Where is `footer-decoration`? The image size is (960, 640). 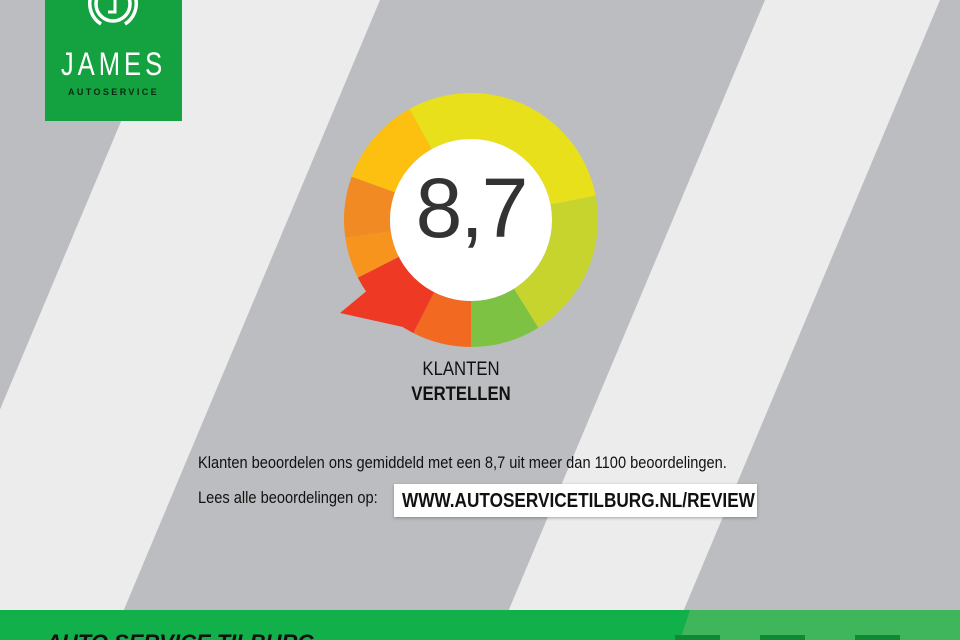
footer-decoration is located at coordinates (817, 625).